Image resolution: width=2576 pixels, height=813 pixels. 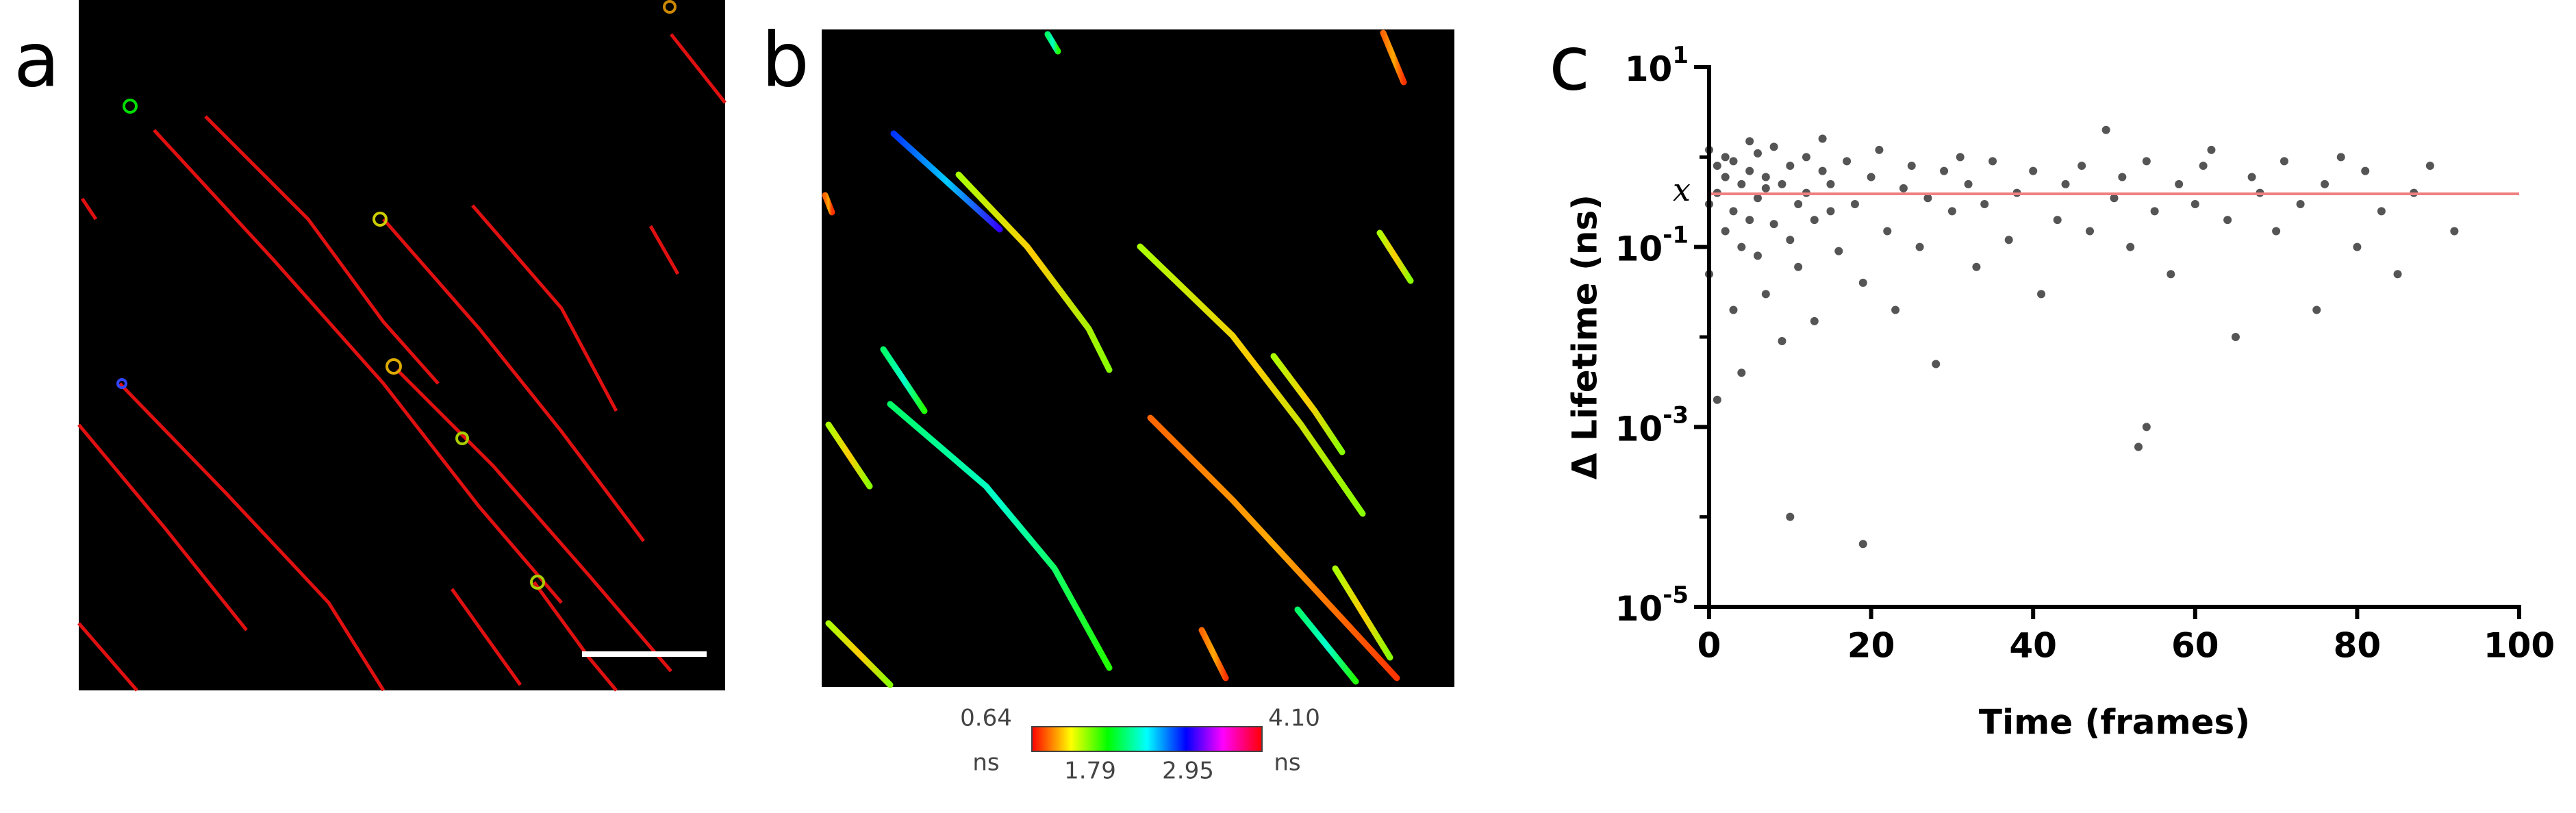 I want to click on y-tick-exponent: -5, so click(x=1676, y=595).